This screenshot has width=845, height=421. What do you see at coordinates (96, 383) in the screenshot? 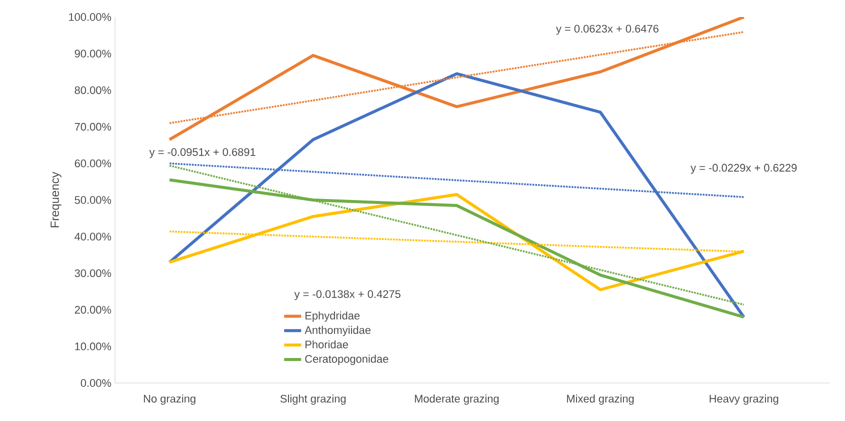
I see `y-tick-label: 0.00%` at bounding box center [96, 383].